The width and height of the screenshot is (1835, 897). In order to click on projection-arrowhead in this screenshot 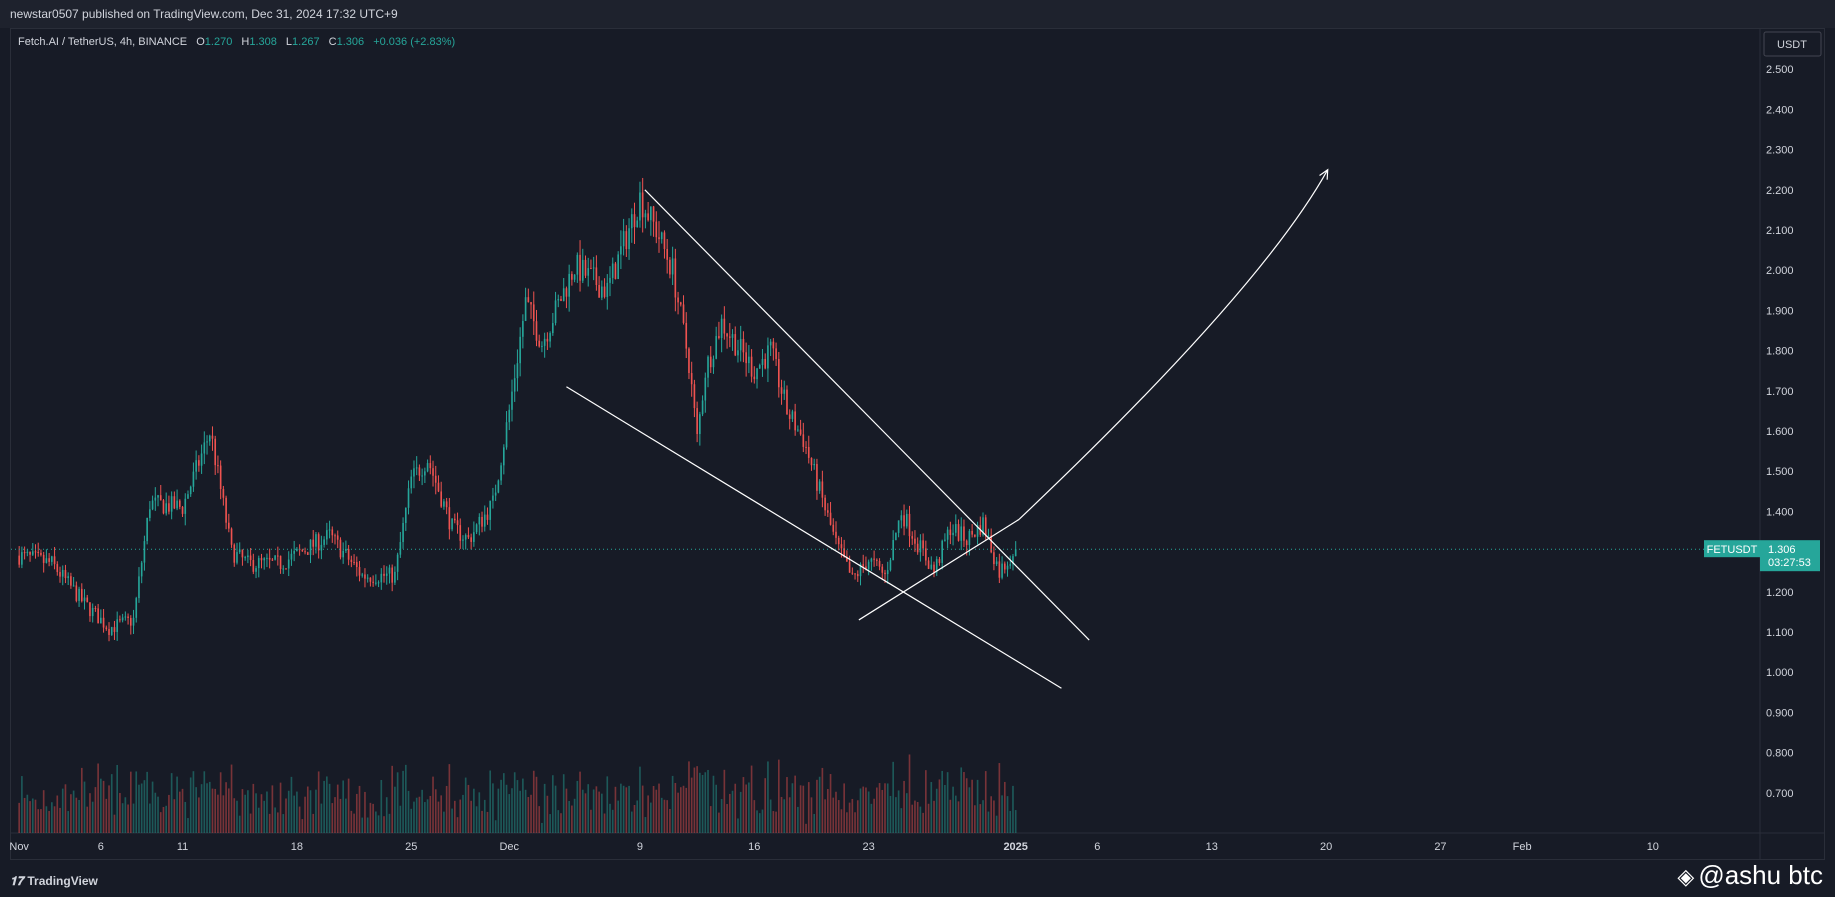, I will do `click(1324, 174)`.